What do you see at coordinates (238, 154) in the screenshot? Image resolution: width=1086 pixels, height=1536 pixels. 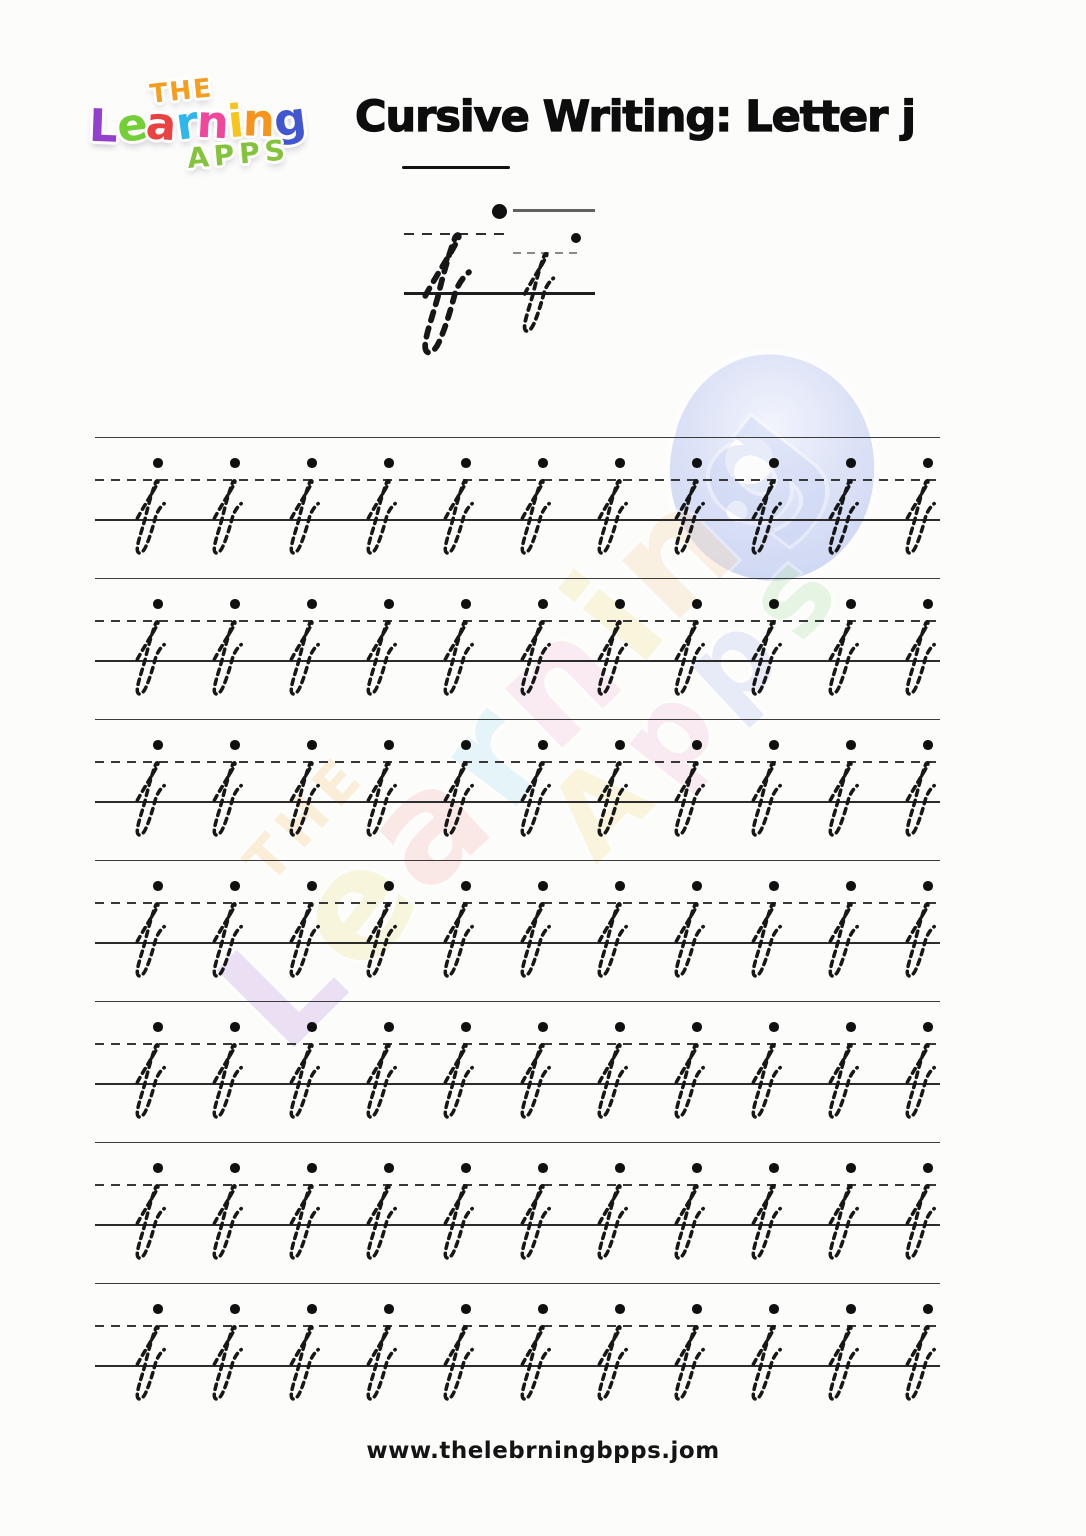 I see `logo-word-apps: APPS` at bounding box center [238, 154].